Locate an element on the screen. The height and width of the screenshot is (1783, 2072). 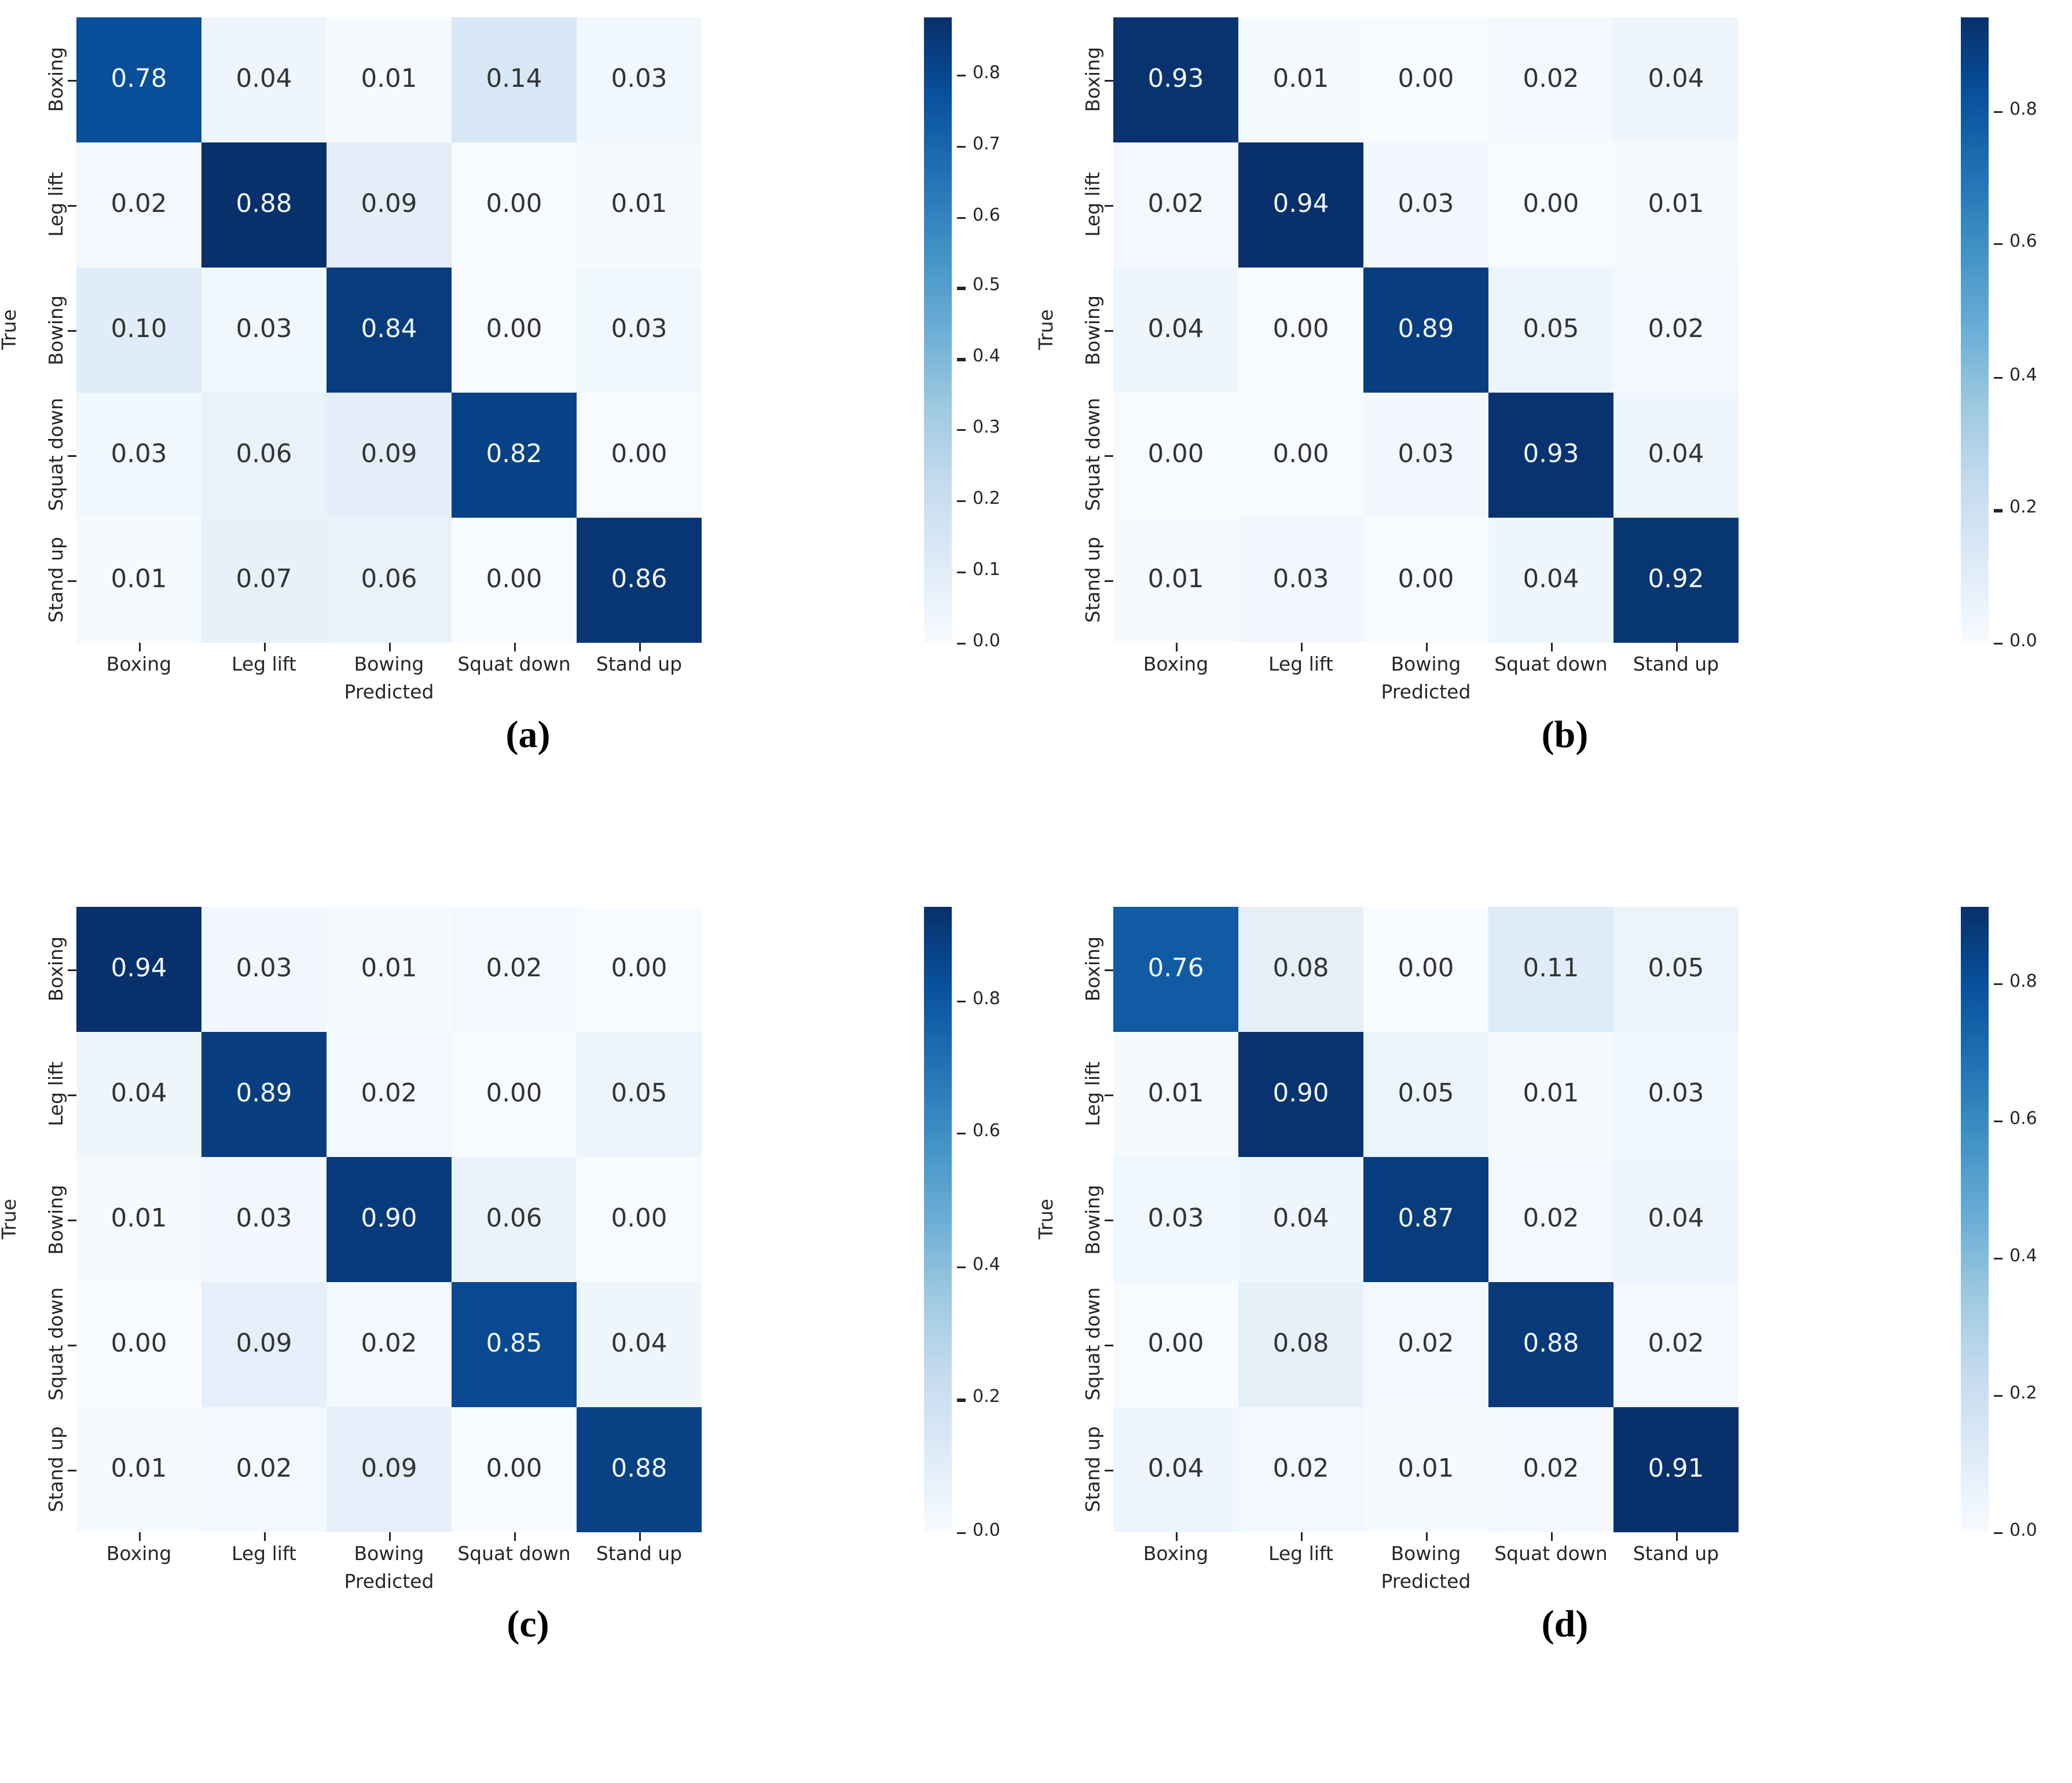
heatmap-cell: 0.08 is located at coordinates (1300, 969).